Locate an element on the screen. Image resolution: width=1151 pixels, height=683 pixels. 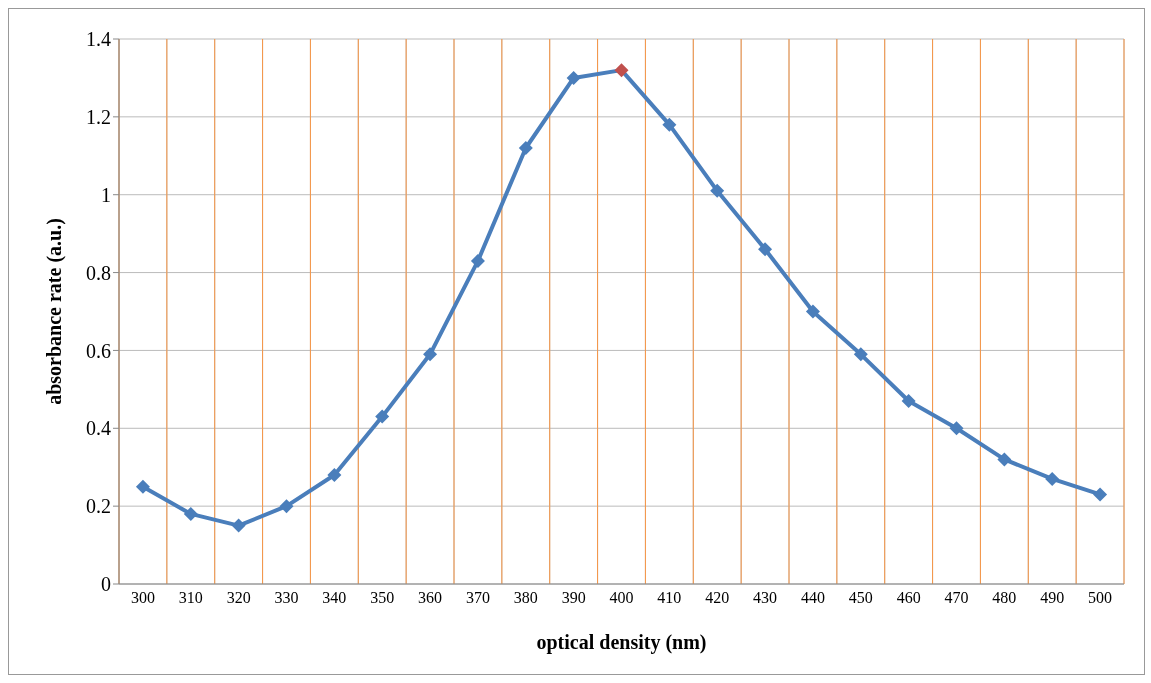
x-tick-label: 420 is located at coordinates (717, 598).